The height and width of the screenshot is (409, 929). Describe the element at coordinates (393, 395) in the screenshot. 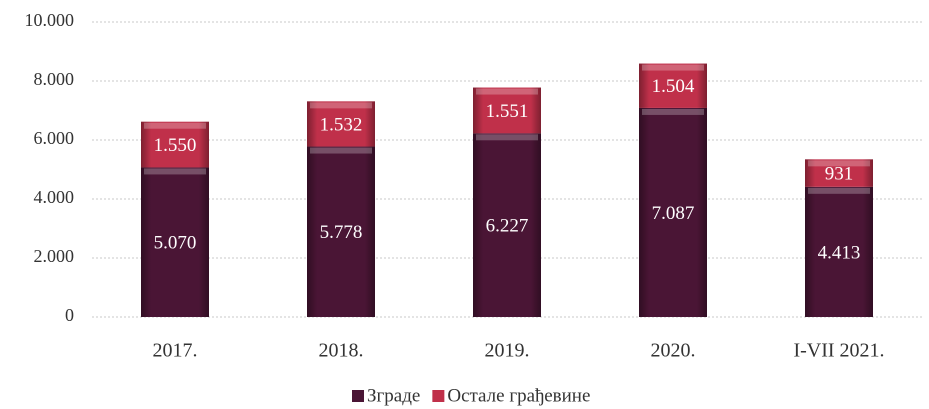

I see `legend-label: Зграде` at that location.